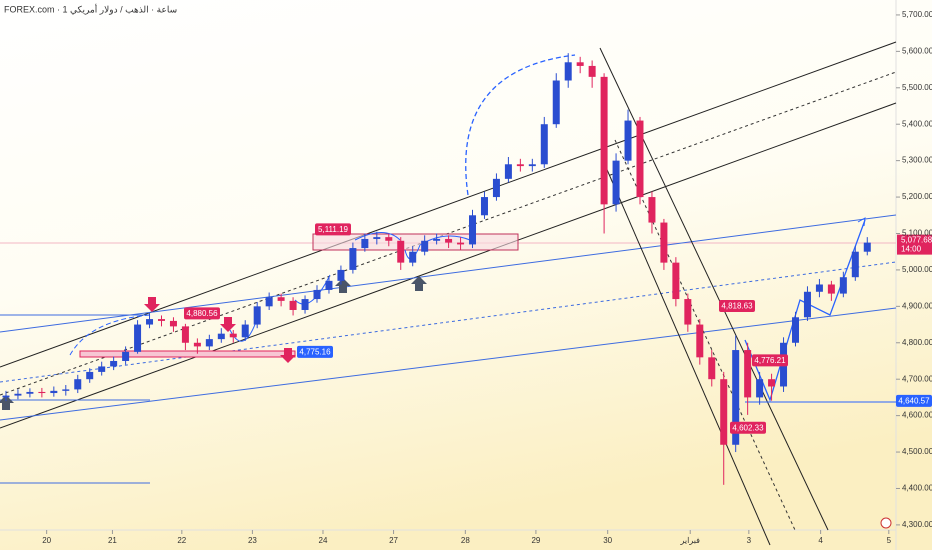  What do you see at coordinates (917, 123) in the screenshot?
I see `y-tick-label: 5,400.00` at bounding box center [917, 123].